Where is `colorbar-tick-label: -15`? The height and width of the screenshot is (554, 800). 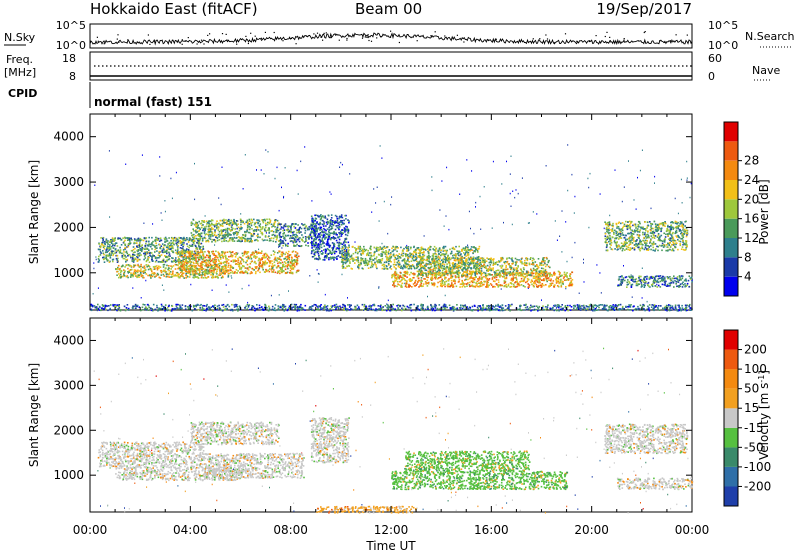
colorbar-tick-label: -15 is located at coordinates (754, 428).